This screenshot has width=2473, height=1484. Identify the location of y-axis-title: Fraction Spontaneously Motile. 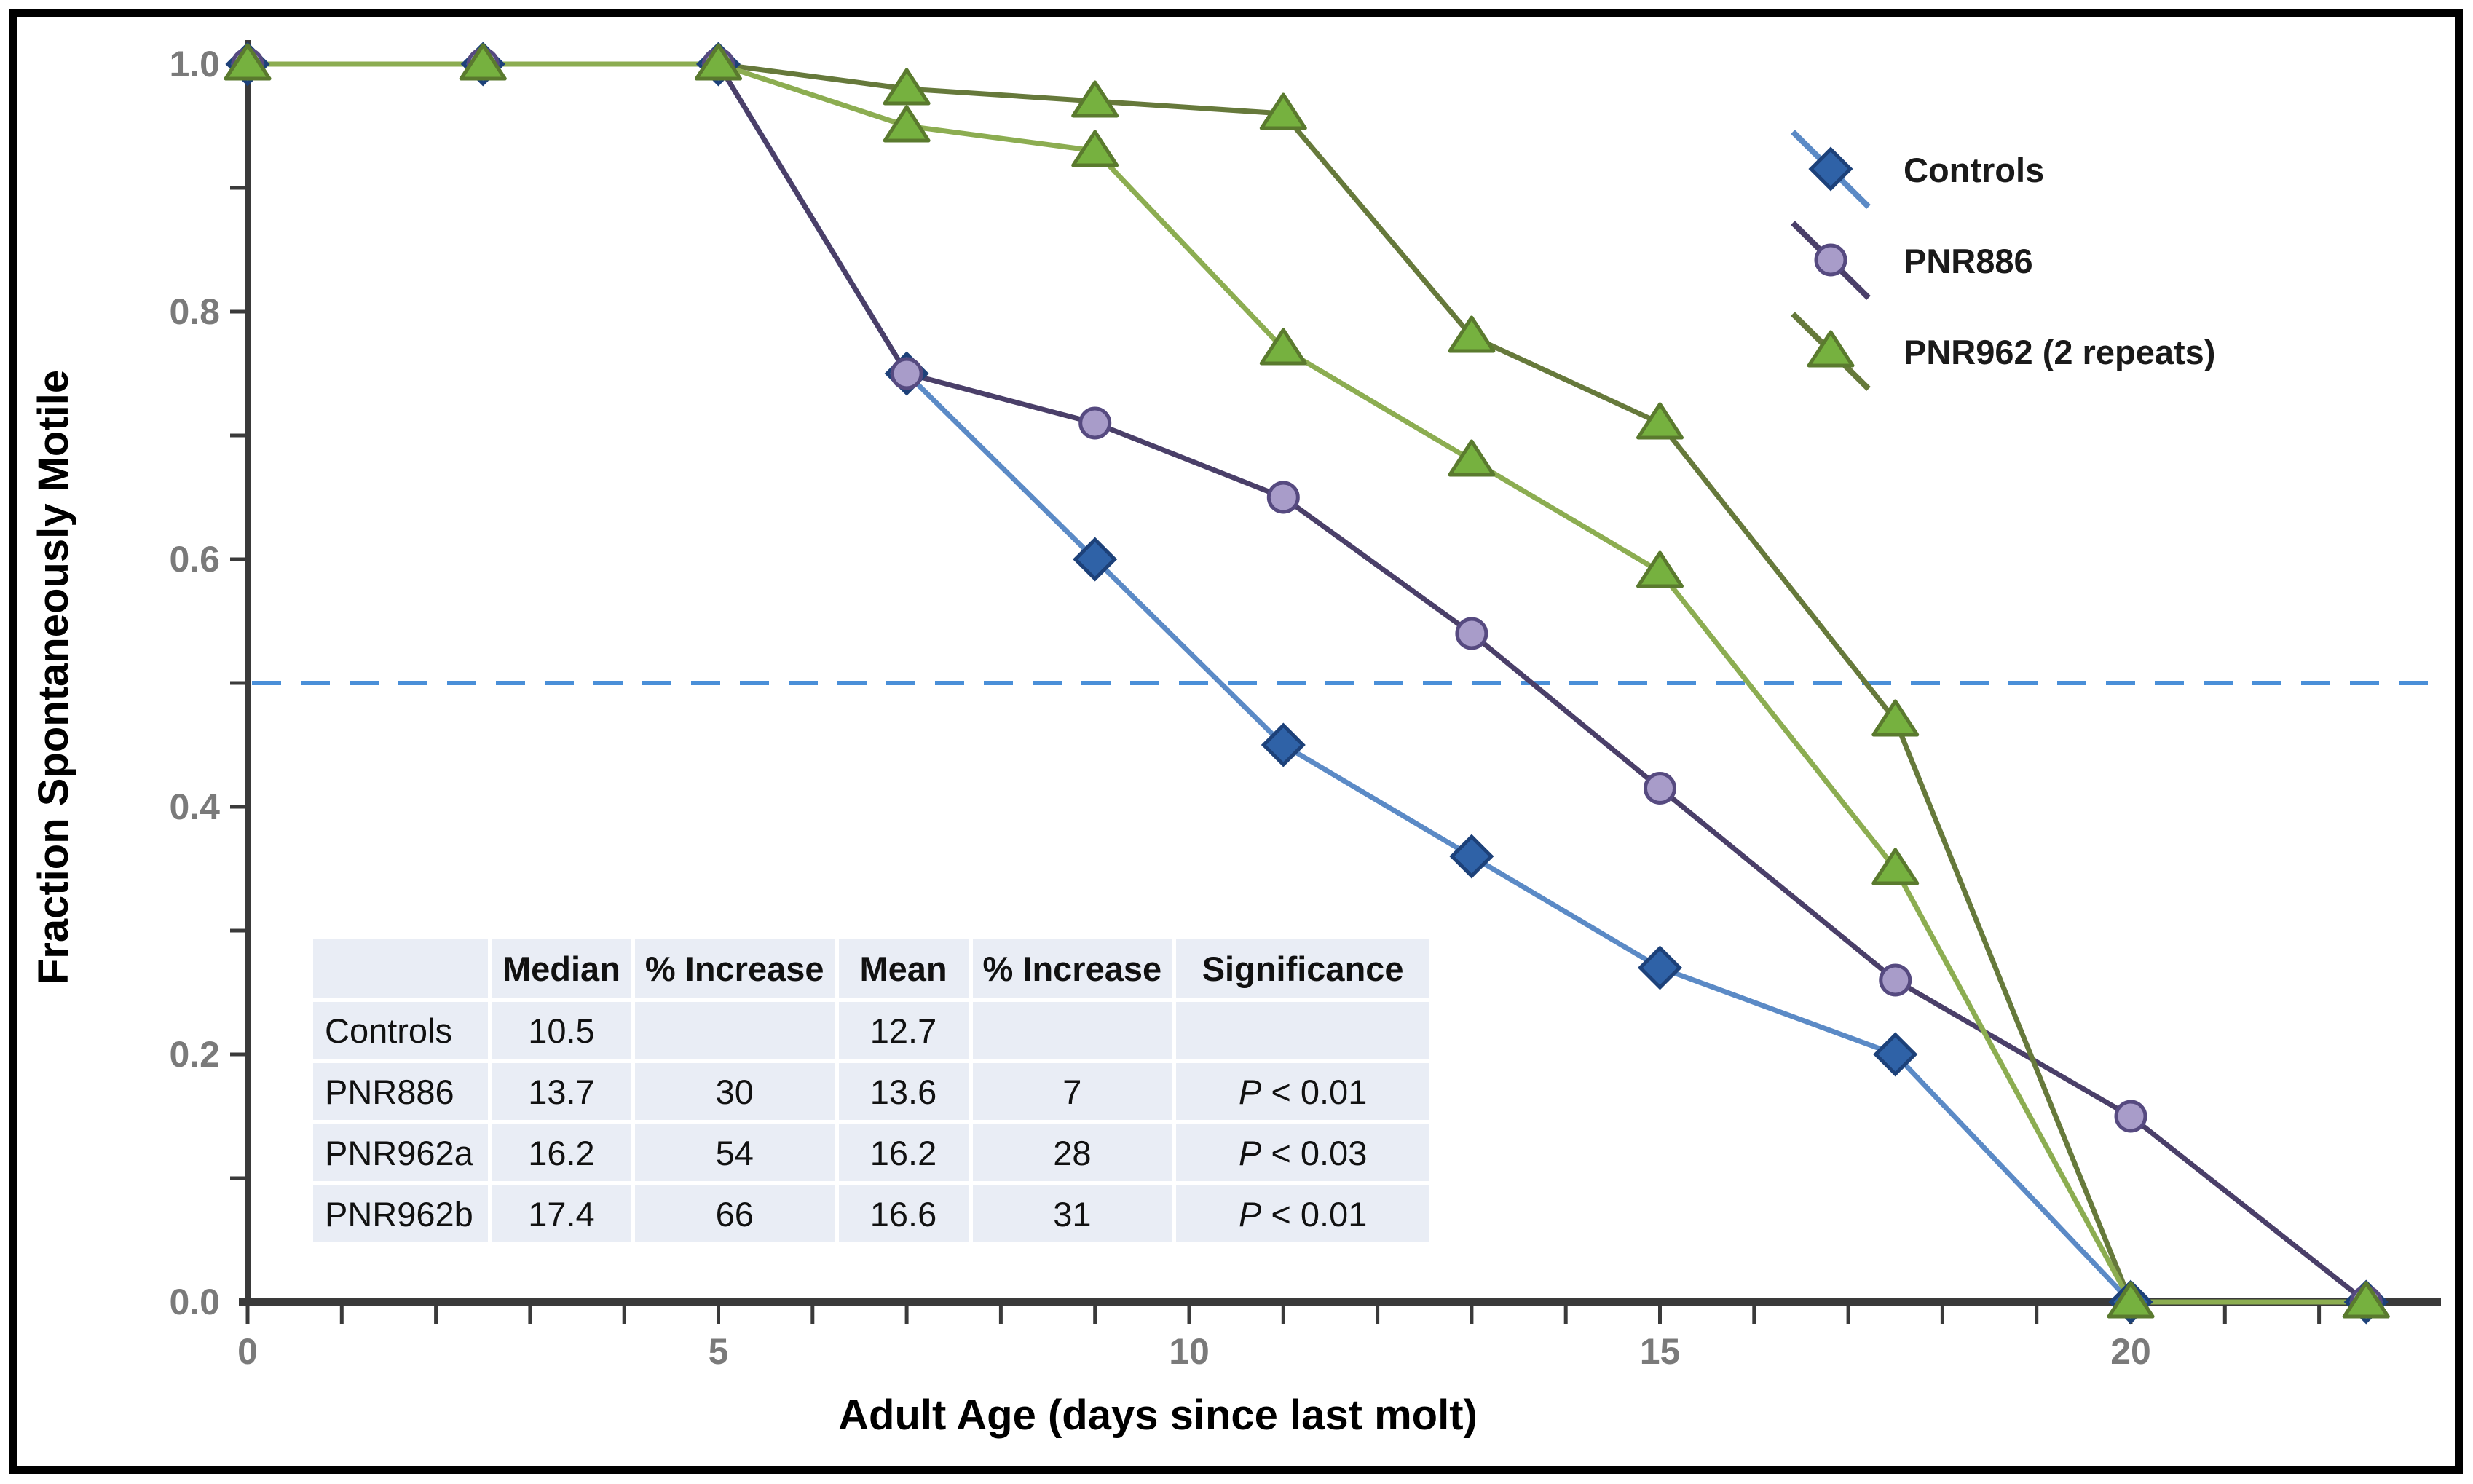
(53, 677).